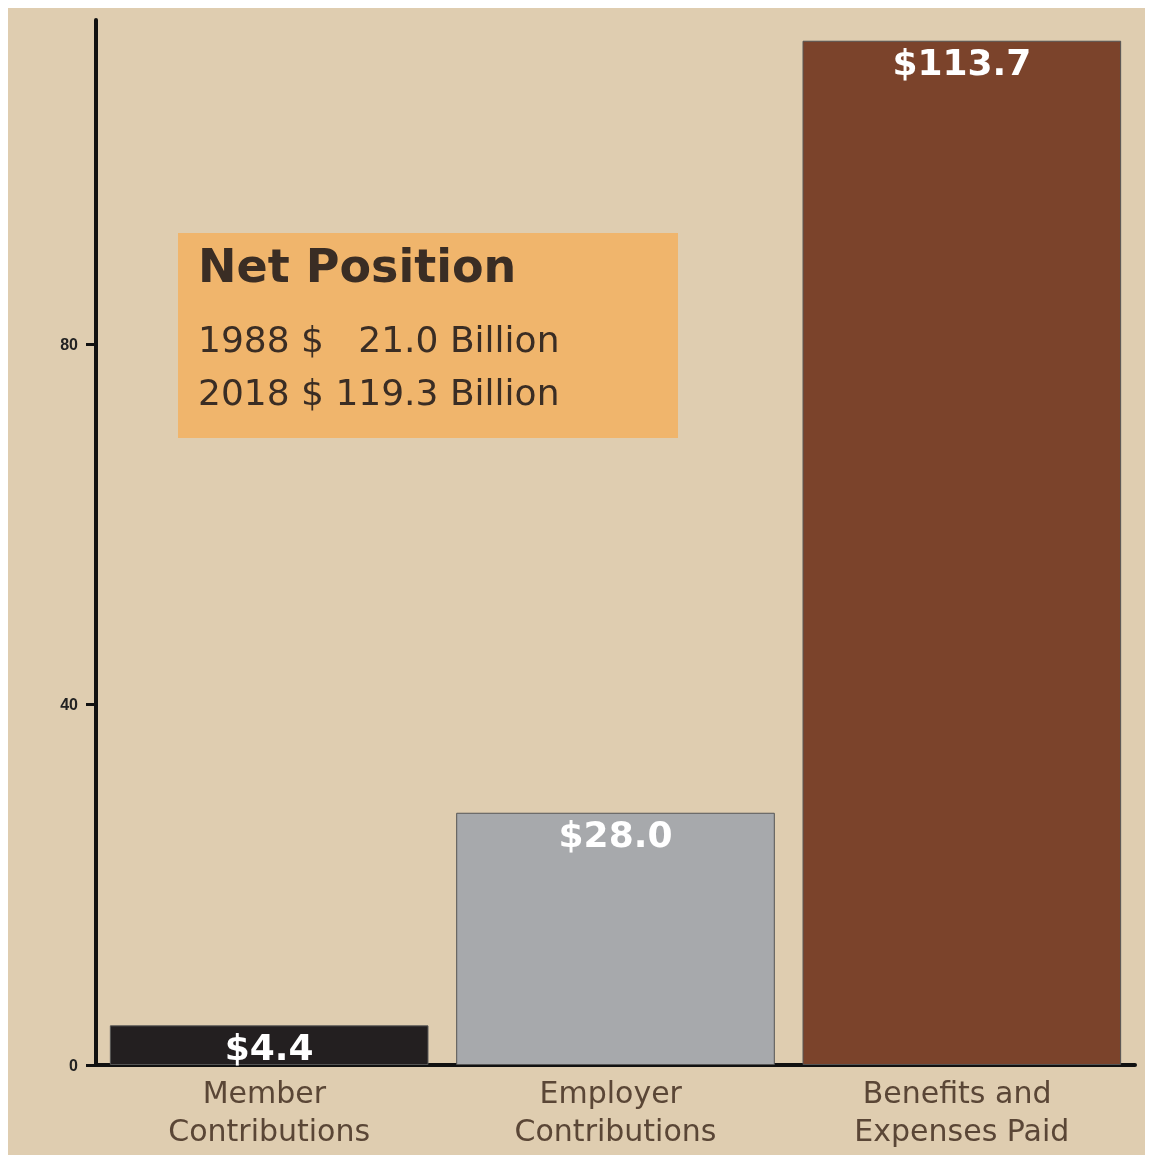 This screenshot has height=1163, width=1153. Describe the element at coordinates (962, 1111) in the screenshot. I see `x-tick-label: Benefits and Expenses Paid` at that location.